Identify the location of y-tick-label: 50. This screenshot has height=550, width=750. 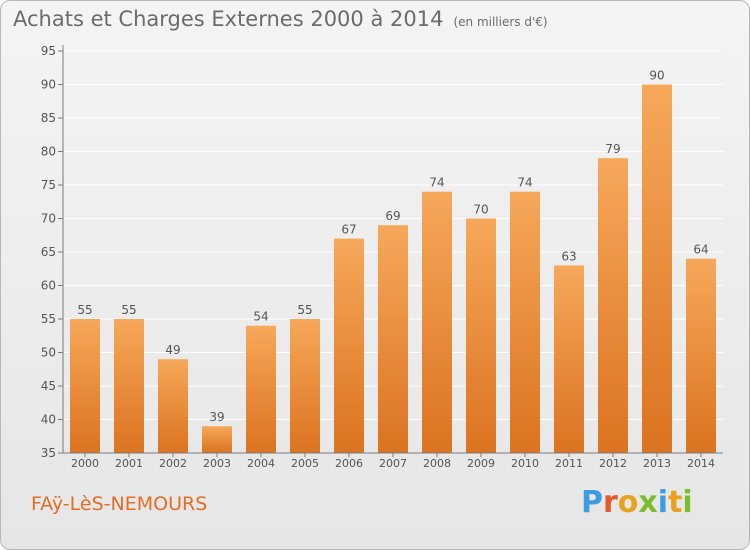
(48, 353).